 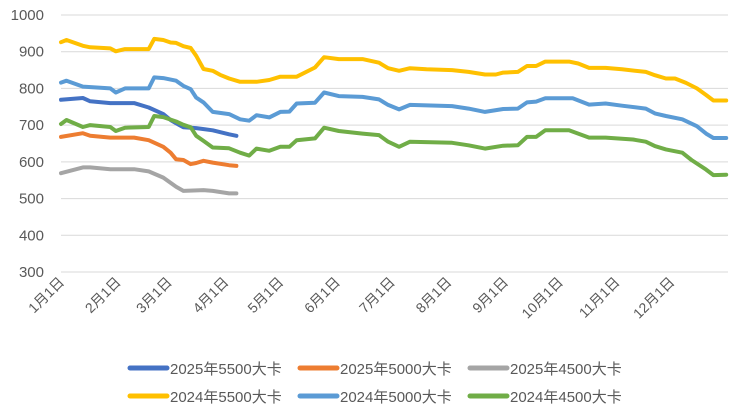 I want to click on y-tick-label: 600, so click(x=31, y=162).